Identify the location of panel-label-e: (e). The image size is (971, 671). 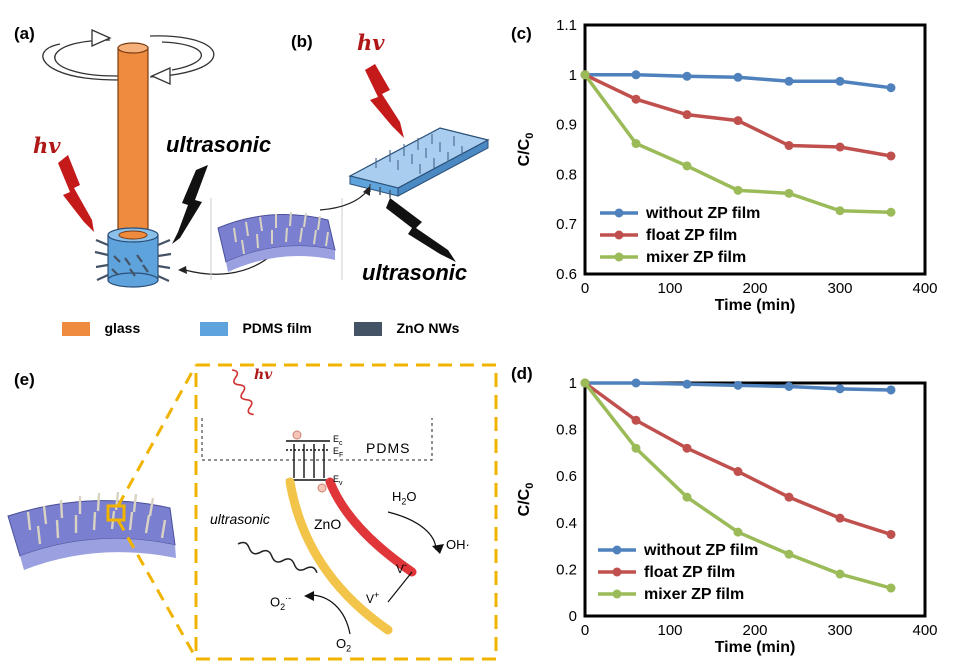
(24, 379).